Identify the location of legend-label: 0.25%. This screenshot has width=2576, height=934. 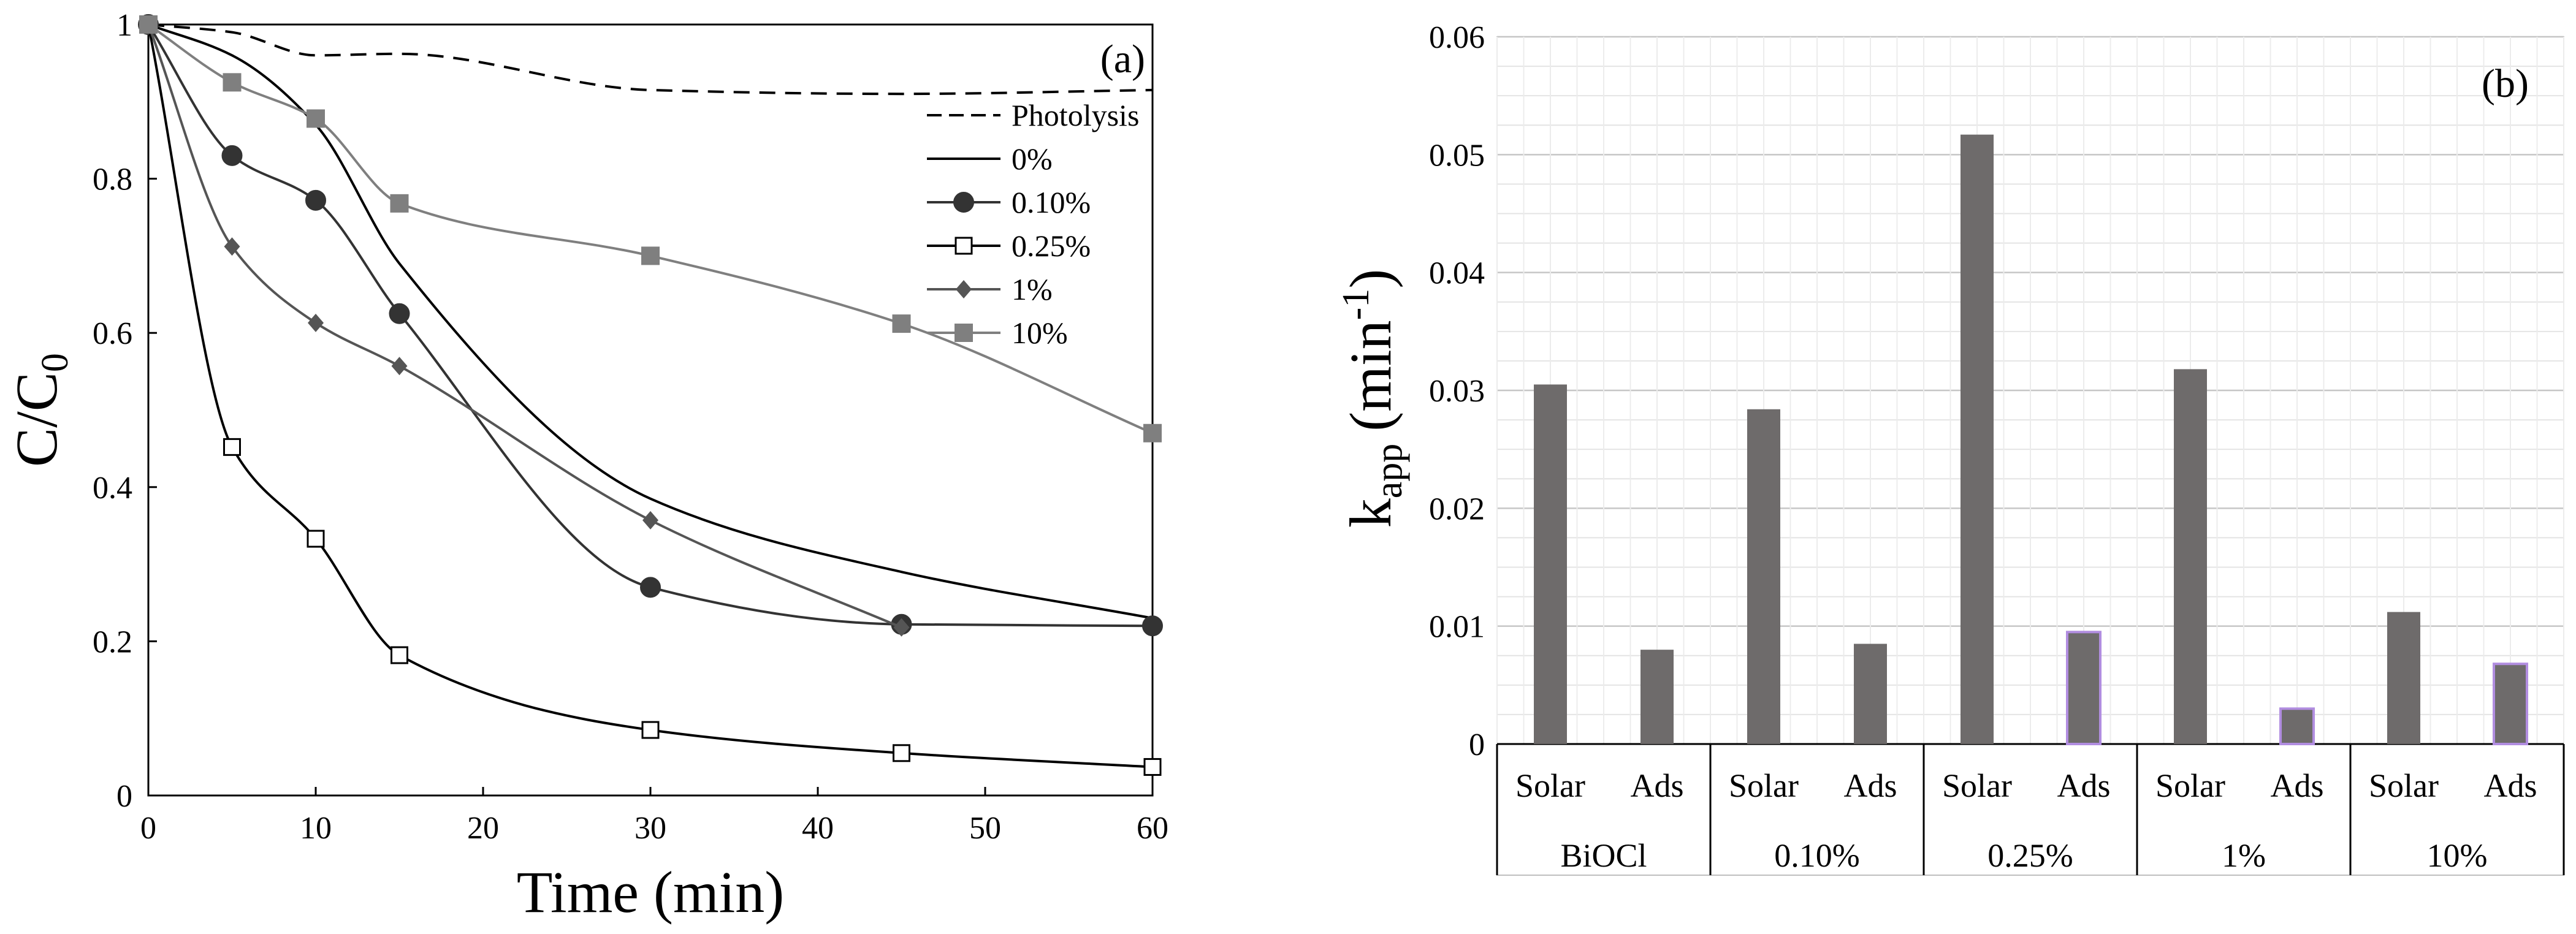
(1051, 246).